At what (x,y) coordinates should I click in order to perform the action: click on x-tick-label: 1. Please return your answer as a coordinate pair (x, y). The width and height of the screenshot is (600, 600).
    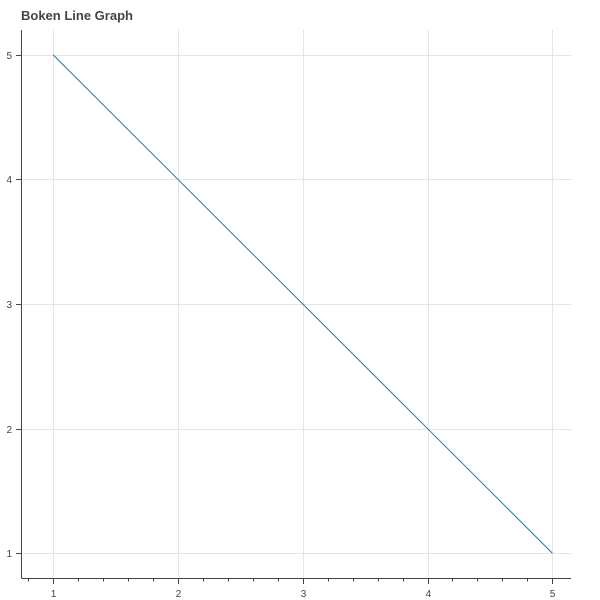
    Looking at the image, I should click on (54, 594).